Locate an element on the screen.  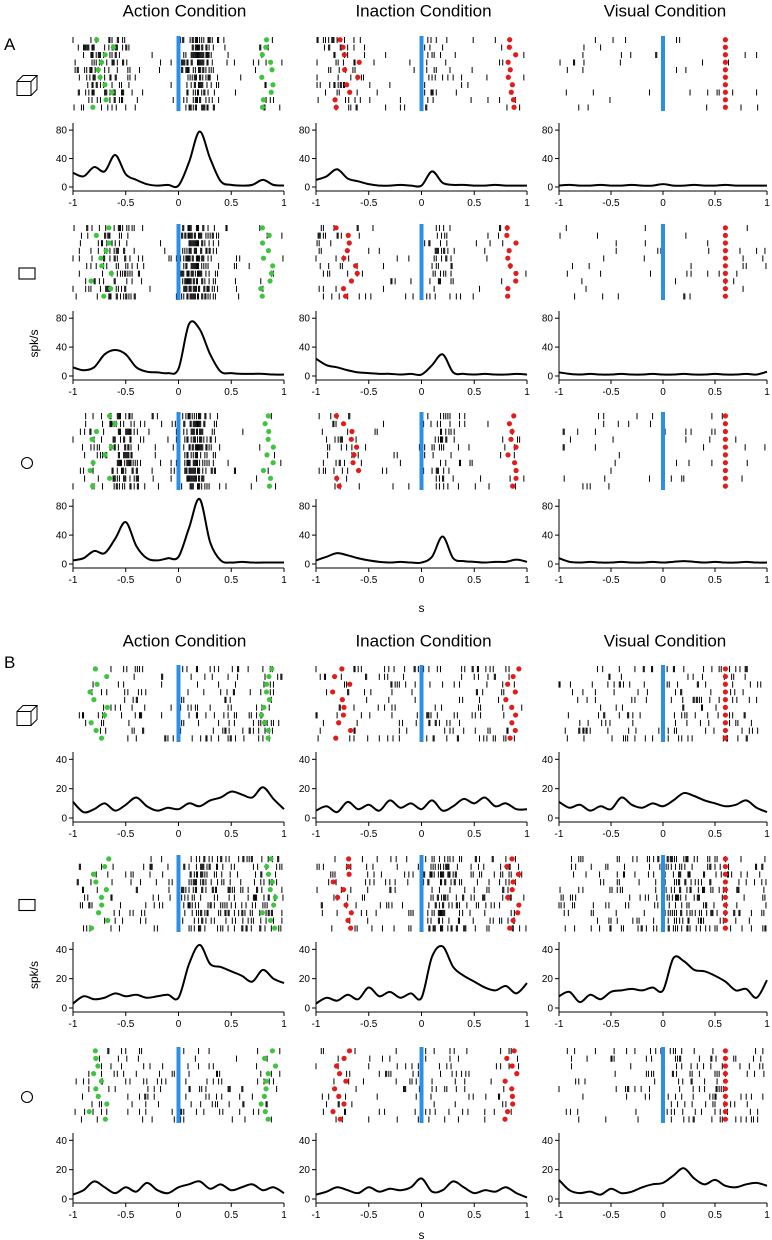
y-axis-label: spk/s is located at coordinates (34, 343).